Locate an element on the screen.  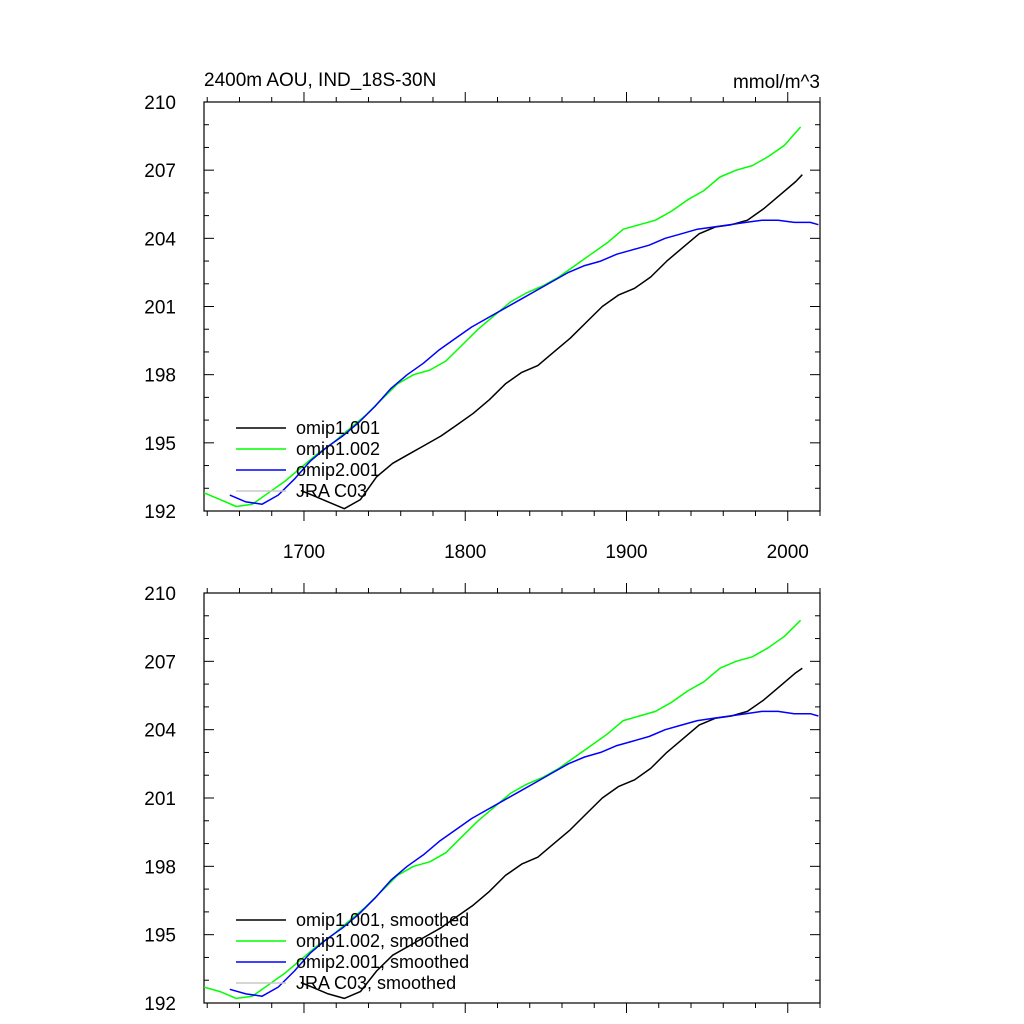
legend-label: omip1.001, smoothed is located at coordinates (382, 920).